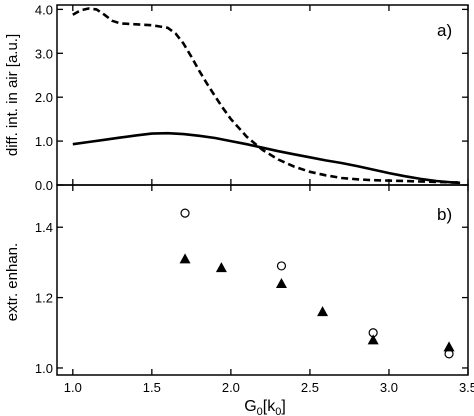 Image resolution: width=474 pixels, height=416 pixels. I want to click on solid-series-line, so click(266, 158).